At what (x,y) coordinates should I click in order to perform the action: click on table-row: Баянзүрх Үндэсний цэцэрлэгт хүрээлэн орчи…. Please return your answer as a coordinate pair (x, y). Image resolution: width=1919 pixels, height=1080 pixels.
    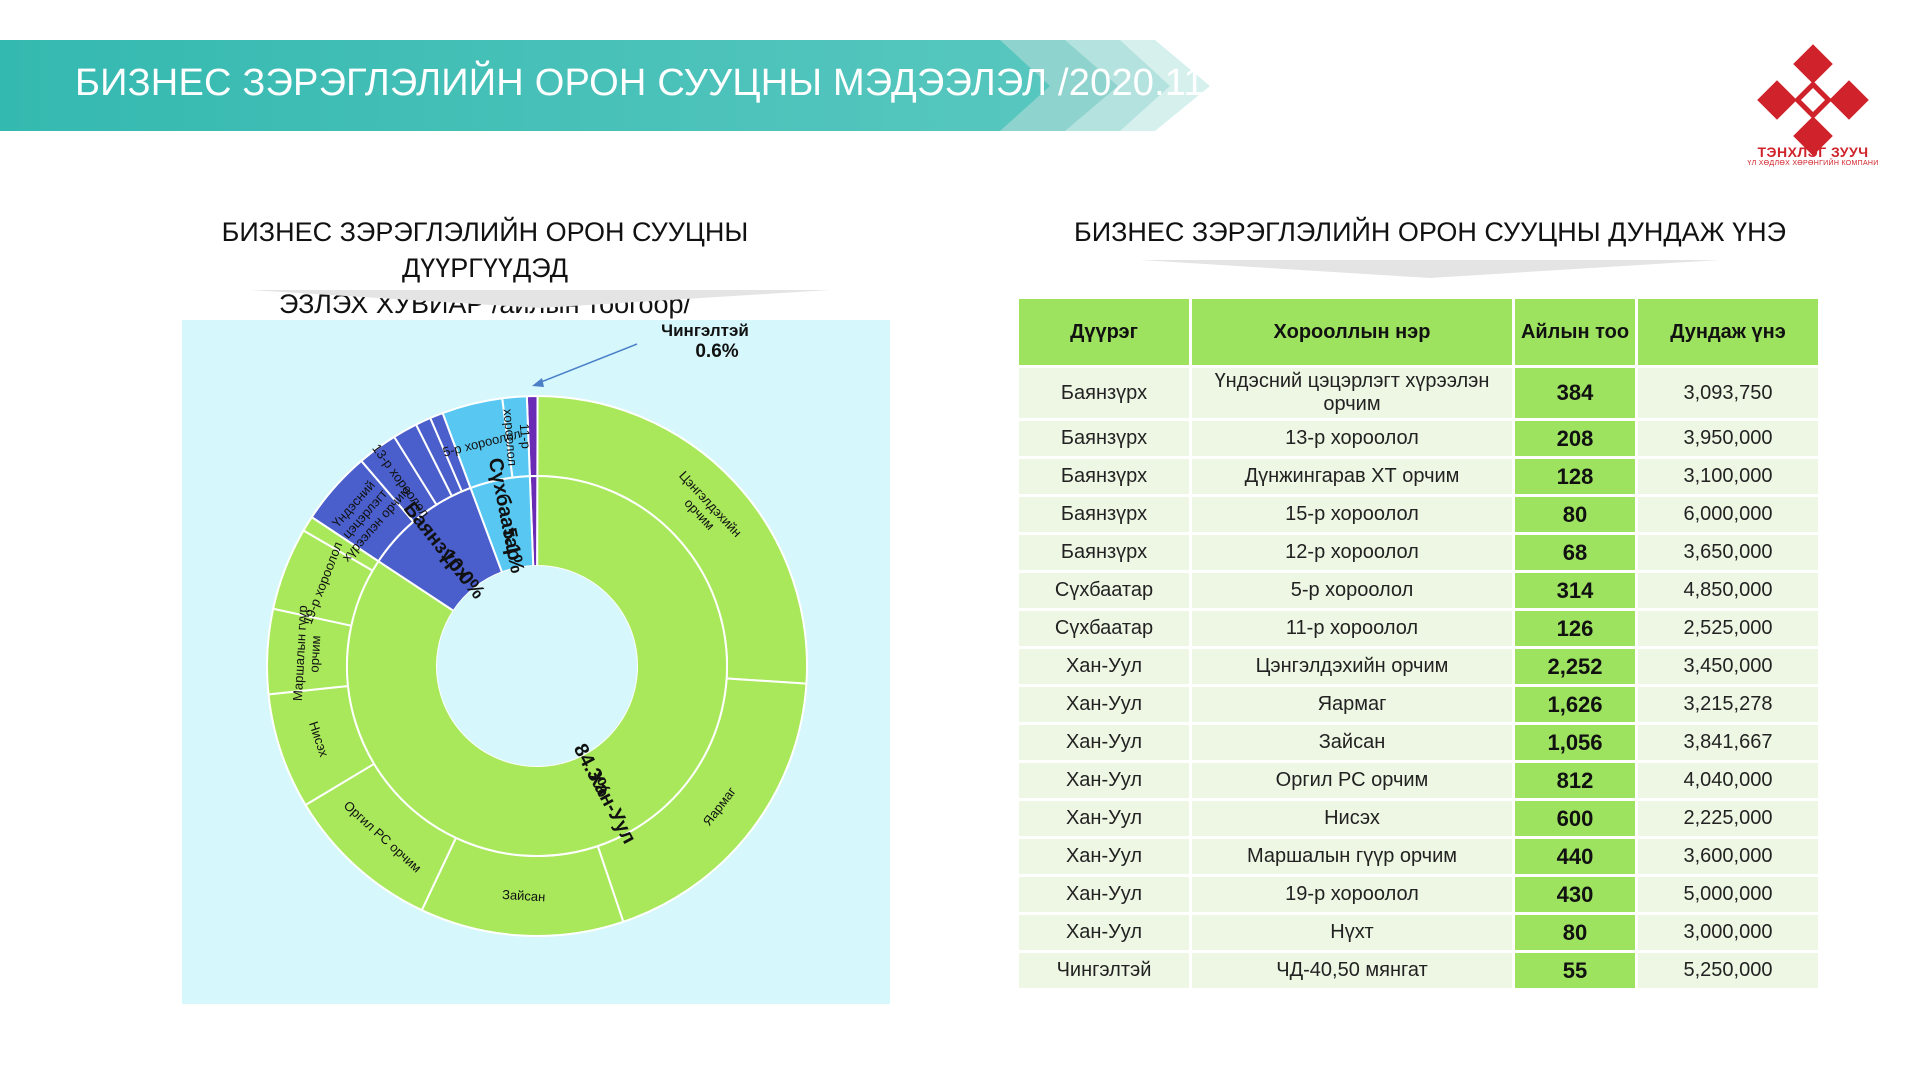
    Looking at the image, I should click on (1418, 393).